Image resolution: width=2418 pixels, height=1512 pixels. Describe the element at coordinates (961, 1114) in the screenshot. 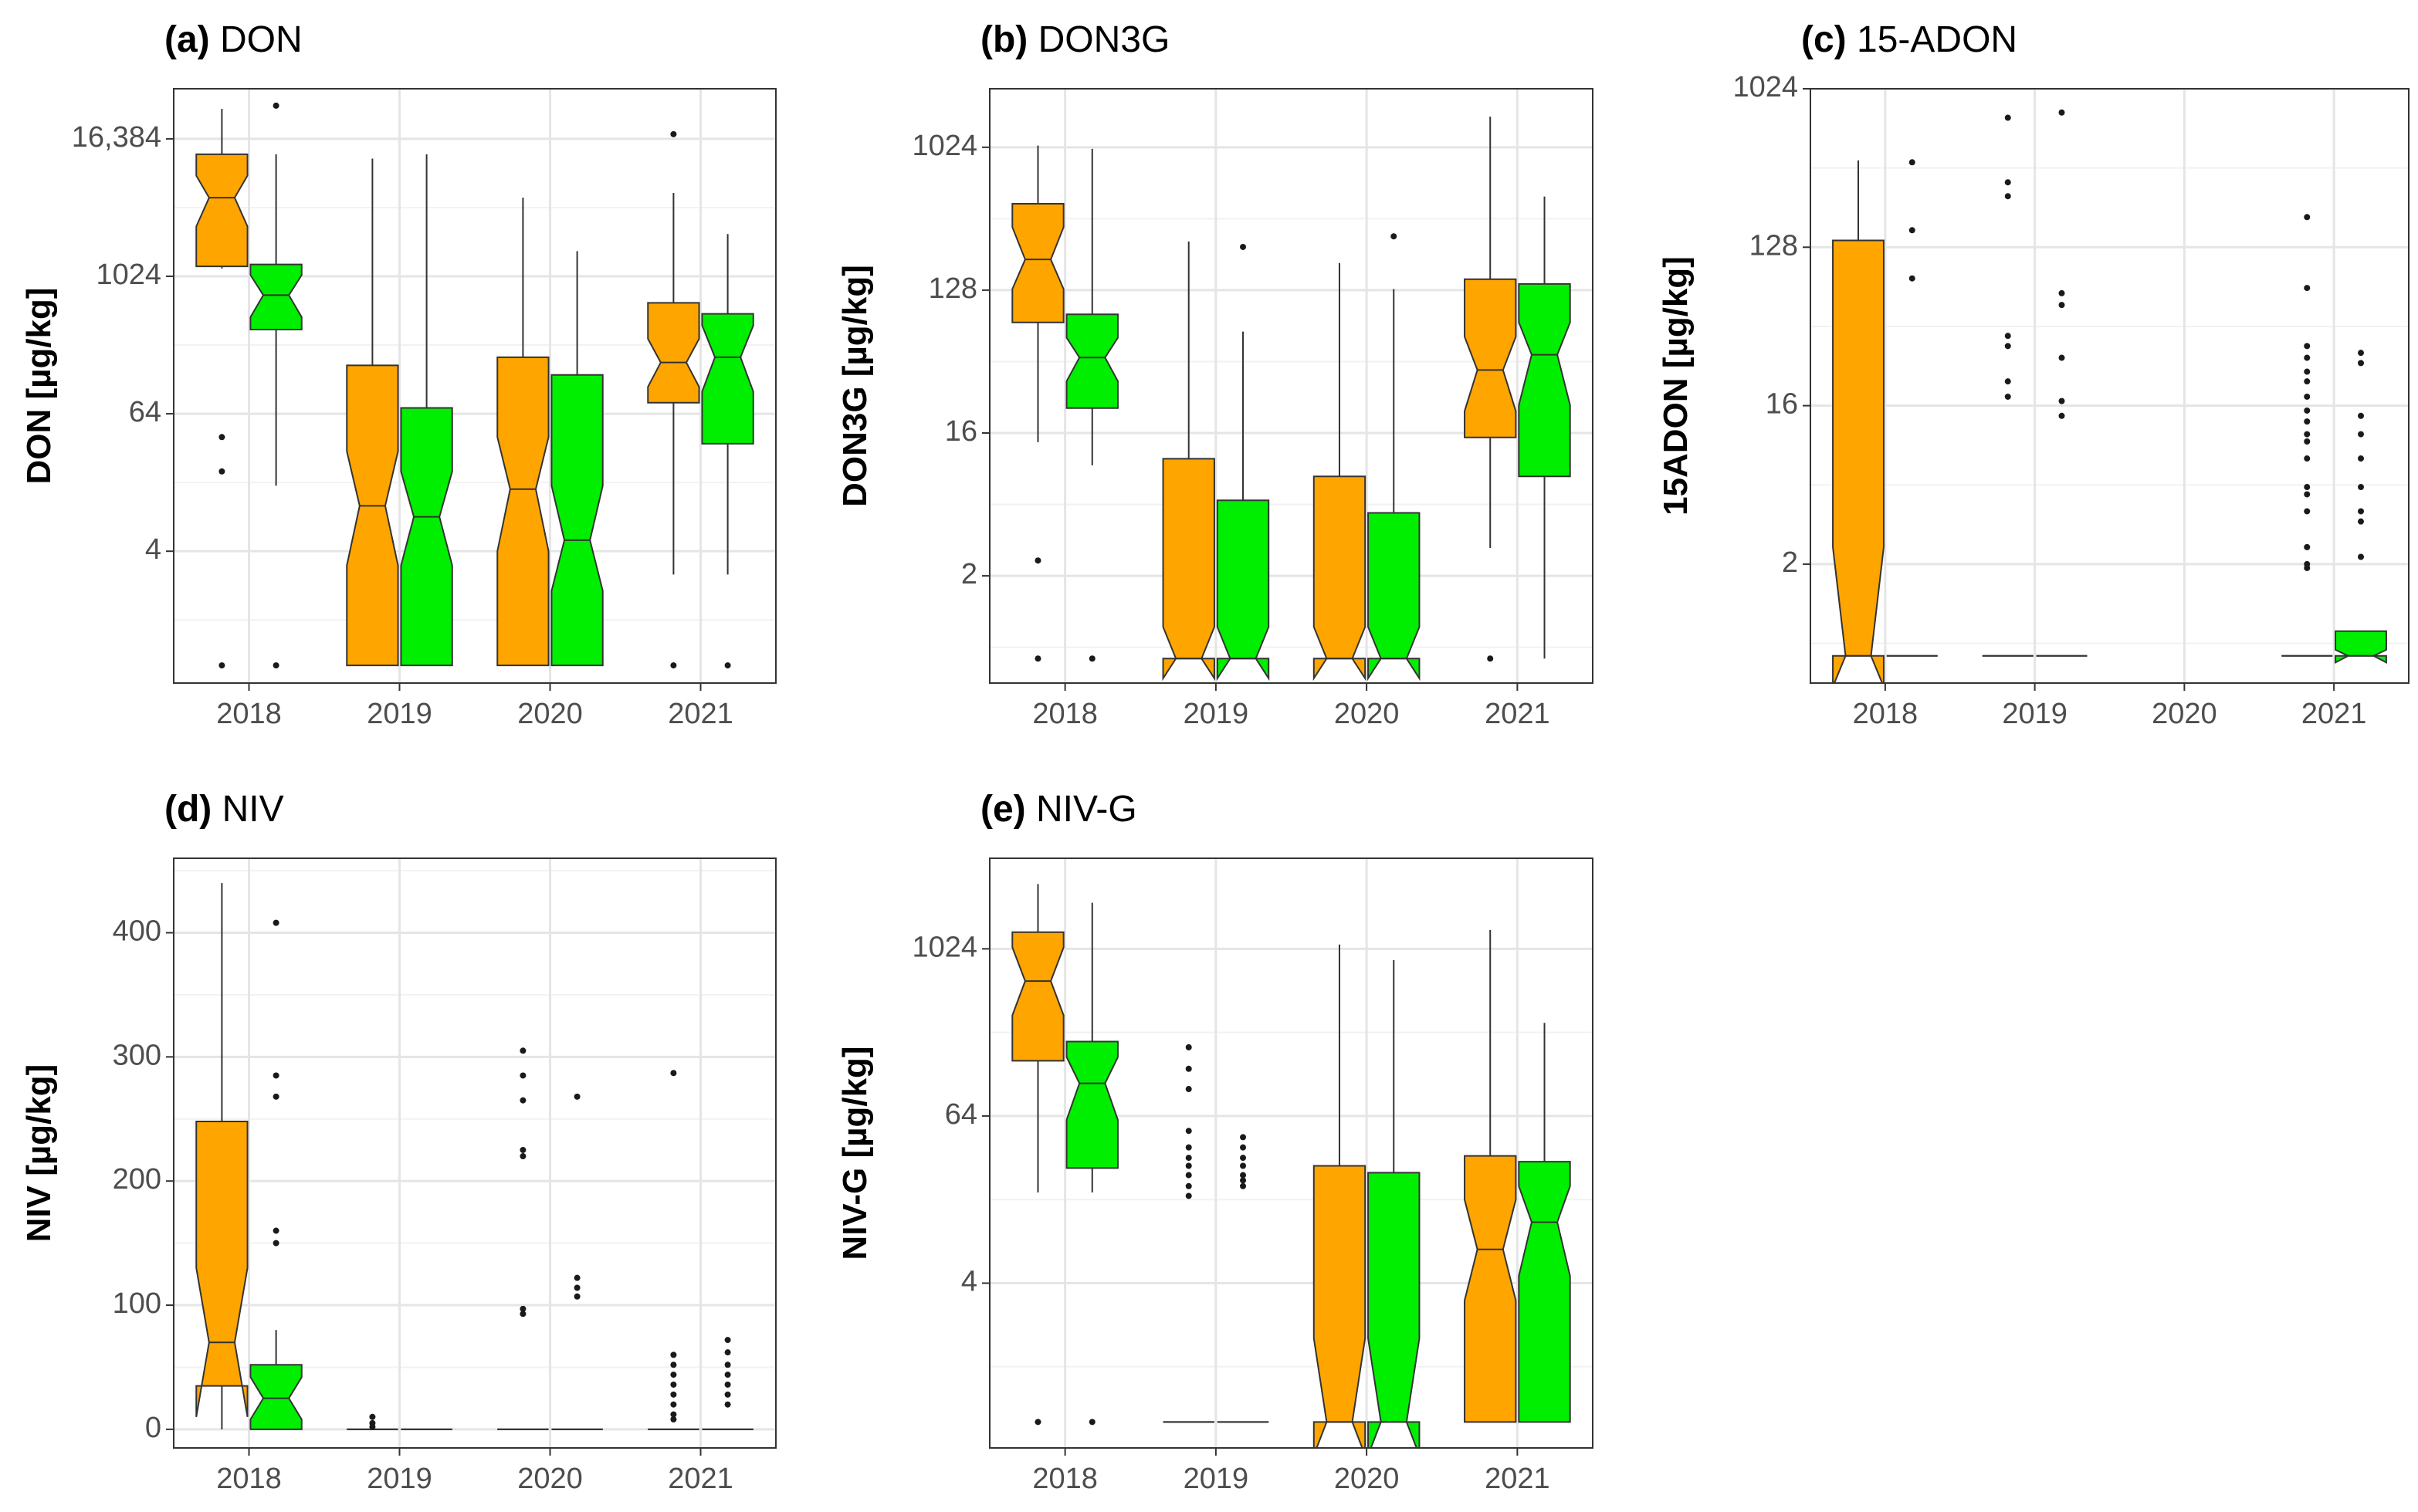

I see `y-tick-label: 64` at that location.